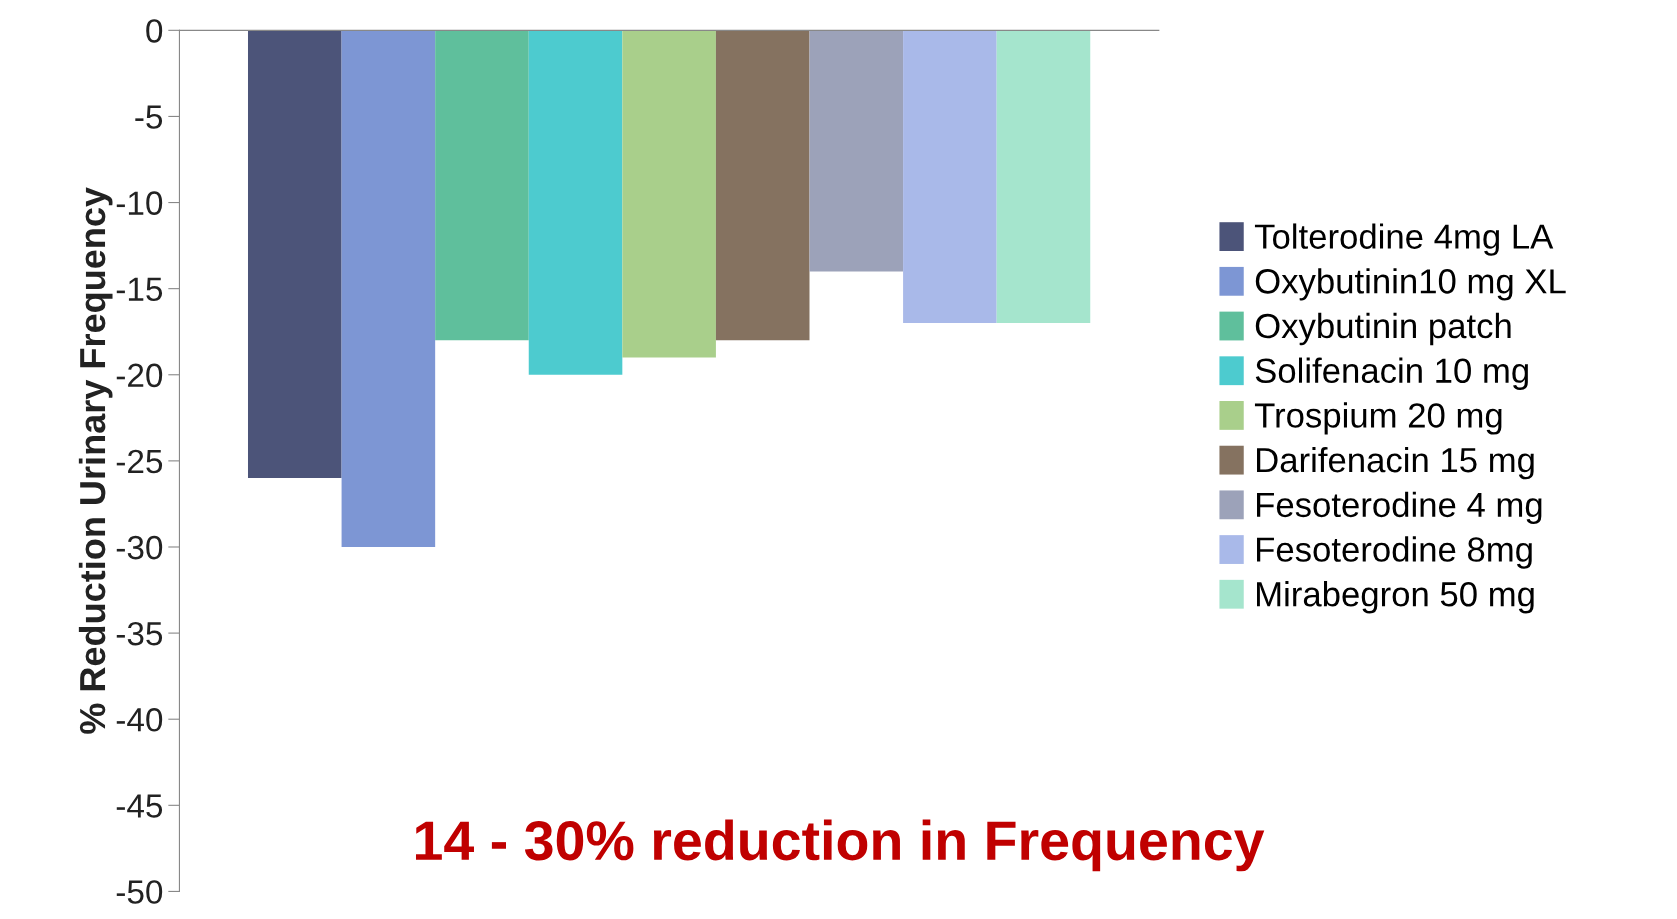 The image size is (1677, 919). Describe the element at coordinates (95, 460) in the screenshot. I see `y-axis-title: % Reduction Urinary Frequency` at that location.